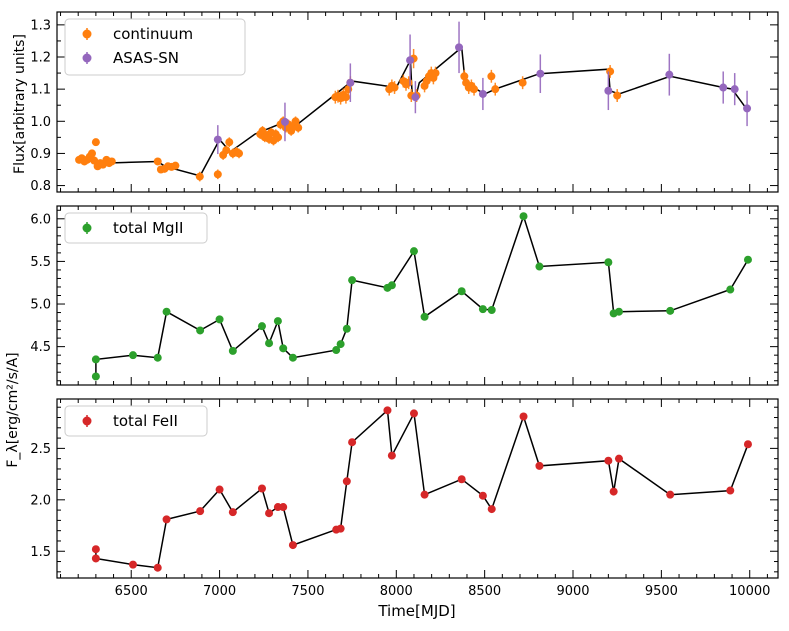 The width and height of the screenshot is (789, 631). What do you see at coordinates (40, 186) in the screenshot?
I see `y-tick-label: 0.8` at bounding box center [40, 186].